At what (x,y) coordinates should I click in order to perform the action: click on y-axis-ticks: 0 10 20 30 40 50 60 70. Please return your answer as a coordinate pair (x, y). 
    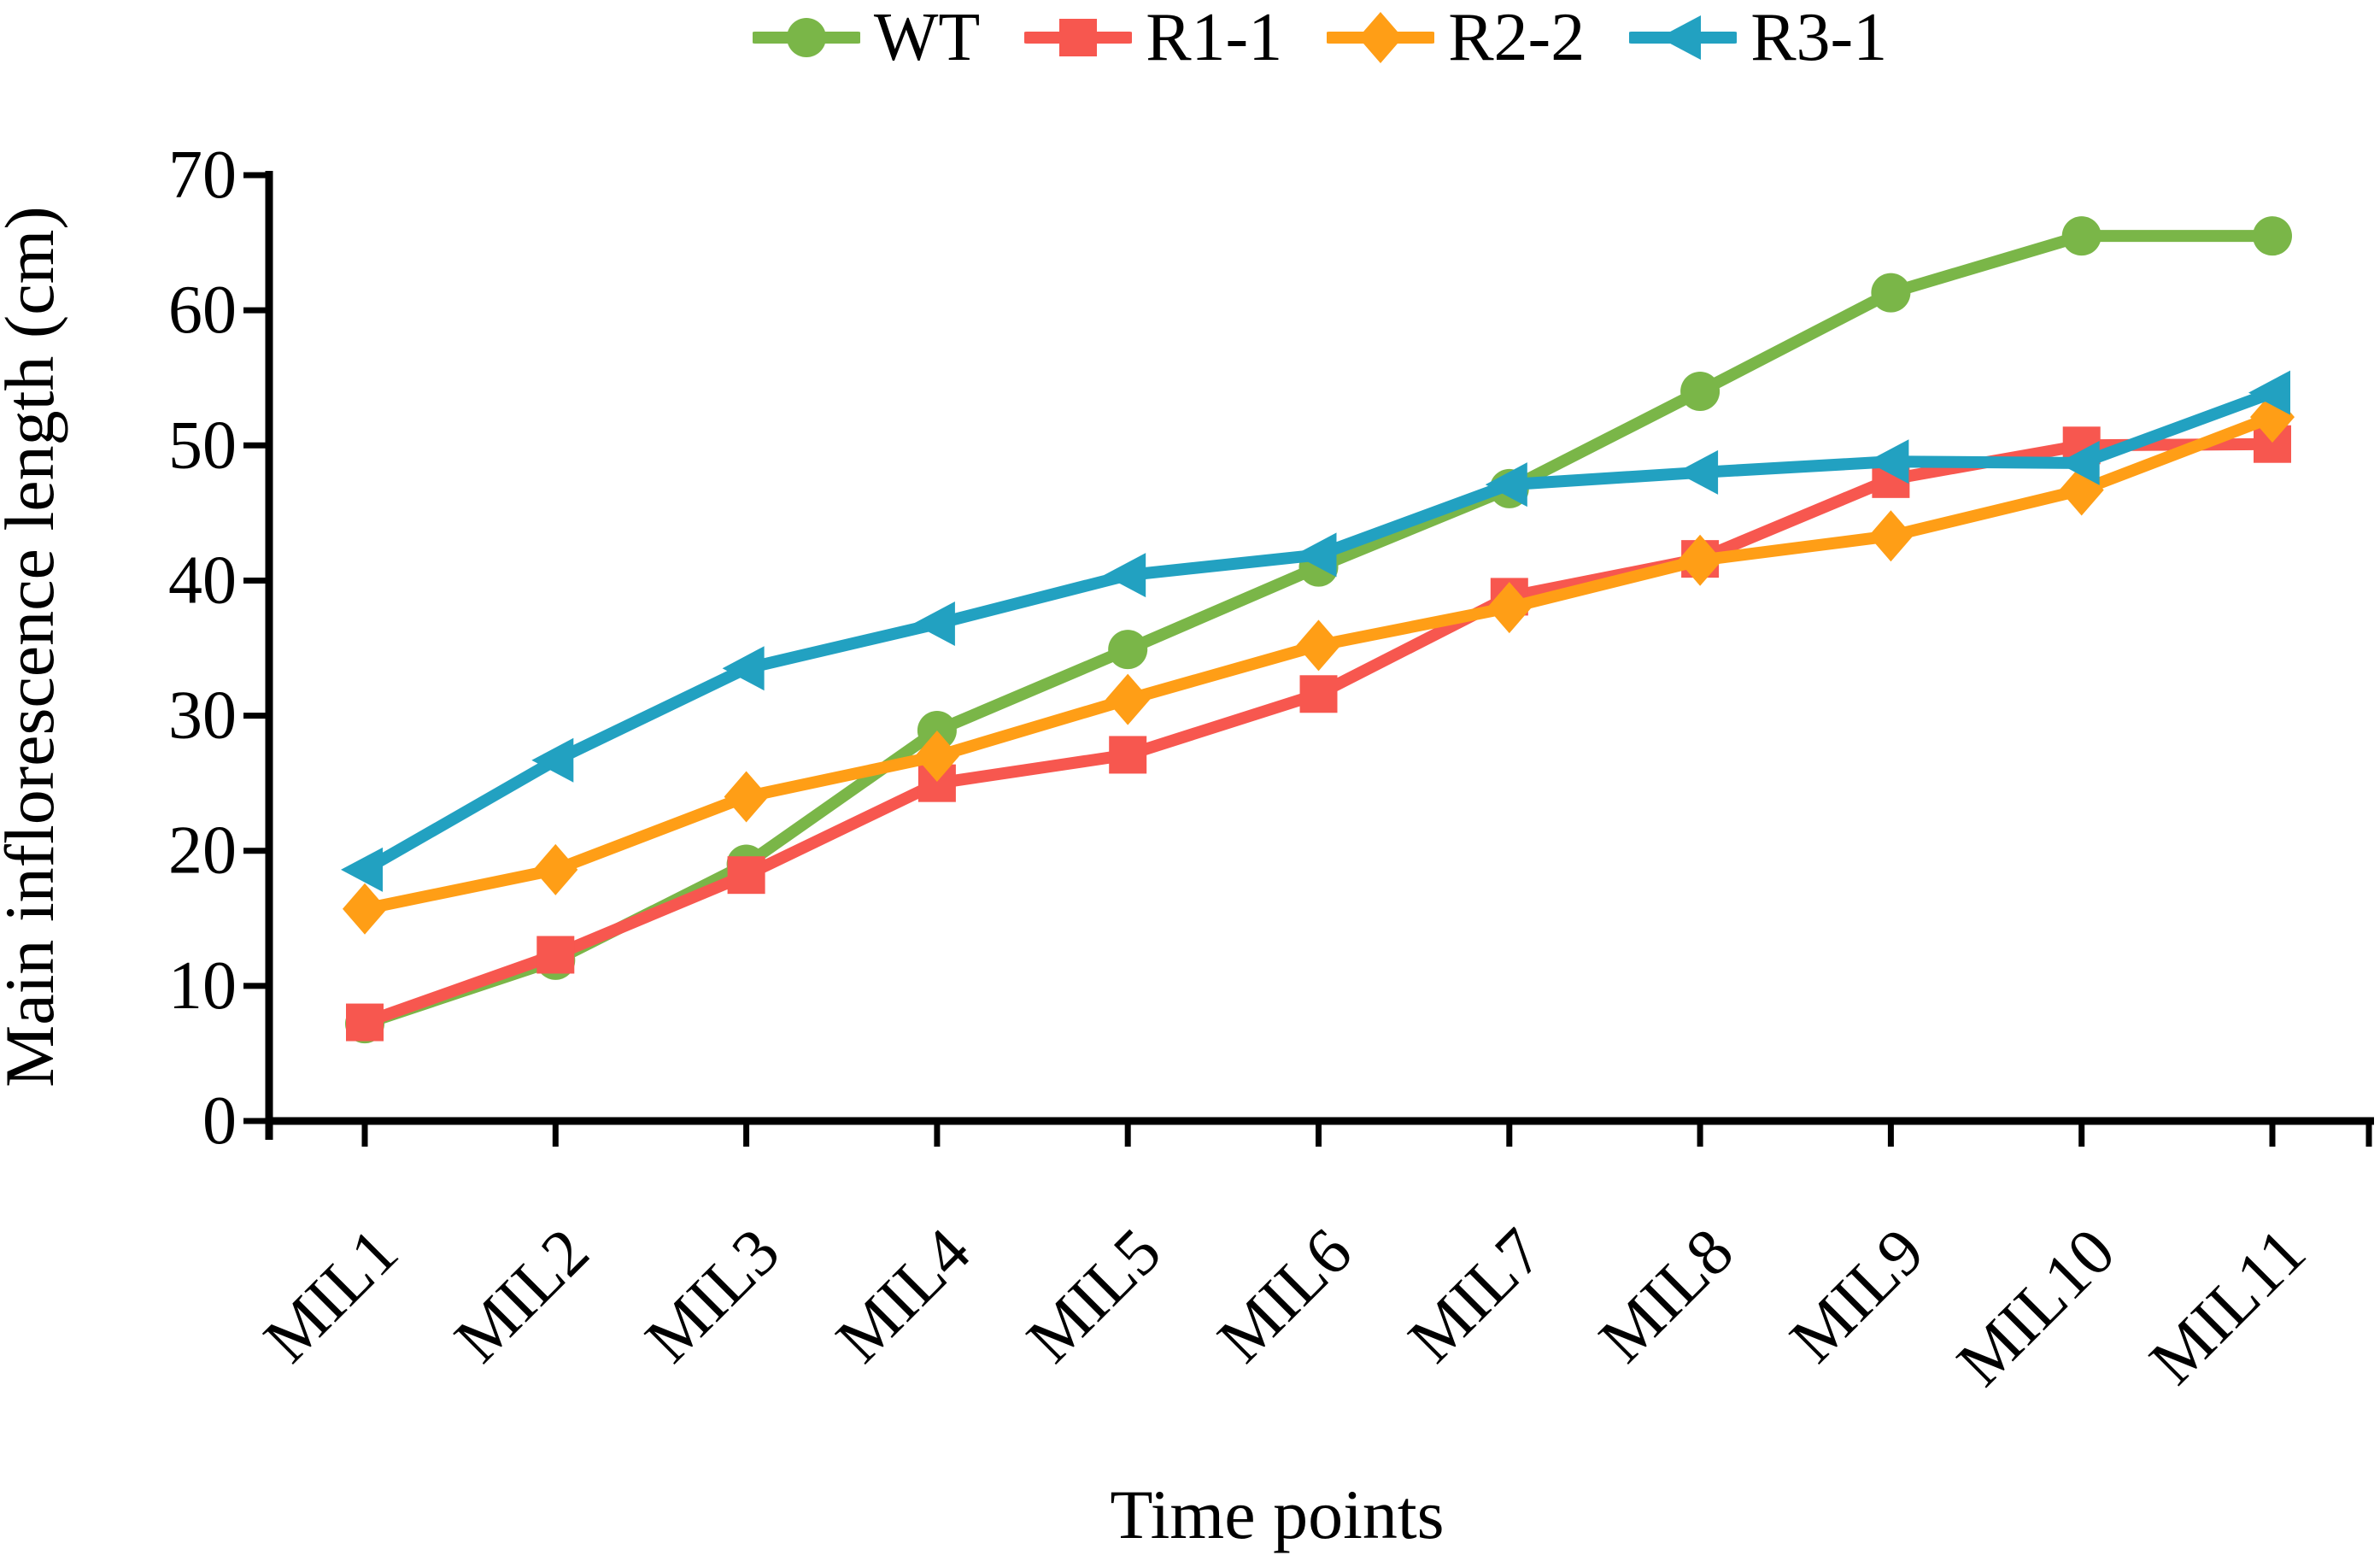
    Looking at the image, I should click on (219, 648).